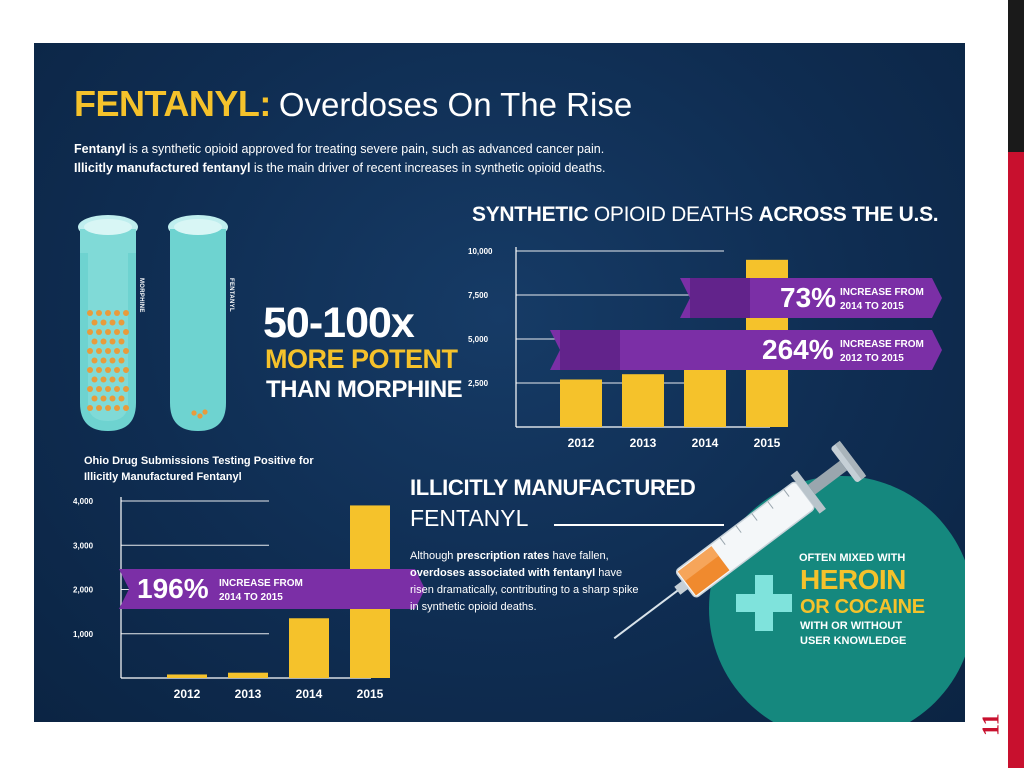  What do you see at coordinates (764, 603) in the screenshot?
I see `plus-icon` at bounding box center [764, 603].